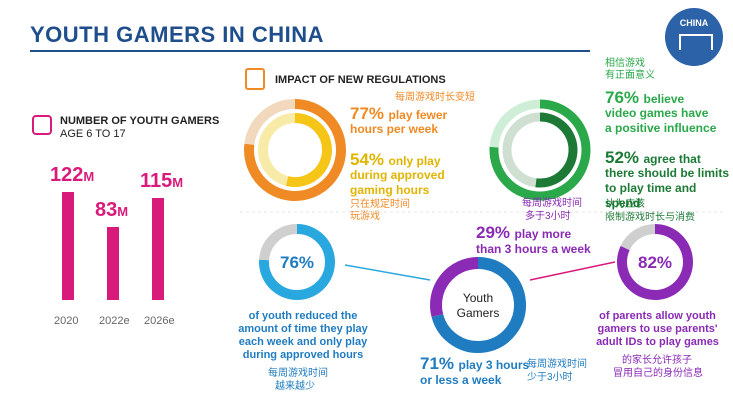  I want to click on reduced-cn-2: 越来越少, so click(295, 386).